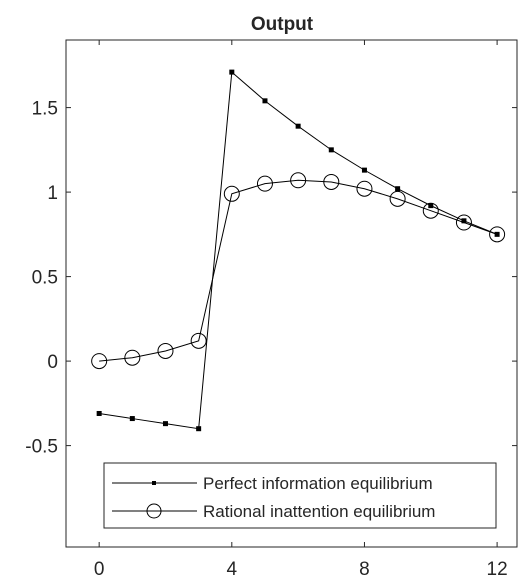 The image size is (519, 584). What do you see at coordinates (319, 511) in the screenshot?
I see `legend-label-rational-inattention: Rational inattention equilibrium` at bounding box center [319, 511].